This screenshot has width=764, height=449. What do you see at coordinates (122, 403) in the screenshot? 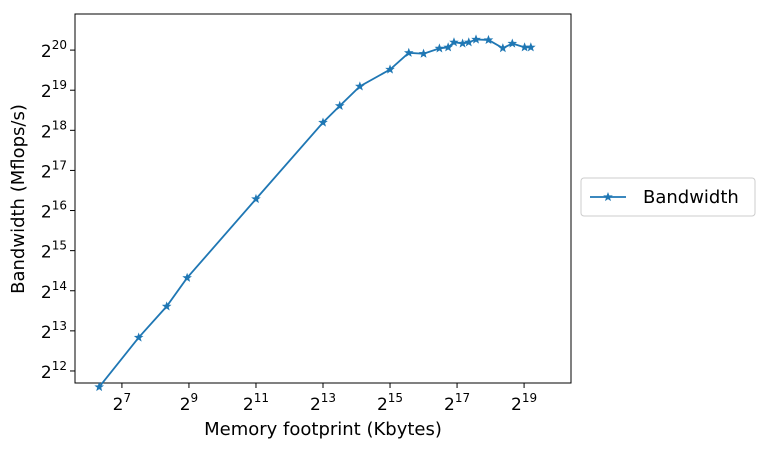
I see `x-tick-label: 27` at bounding box center [122, 403].